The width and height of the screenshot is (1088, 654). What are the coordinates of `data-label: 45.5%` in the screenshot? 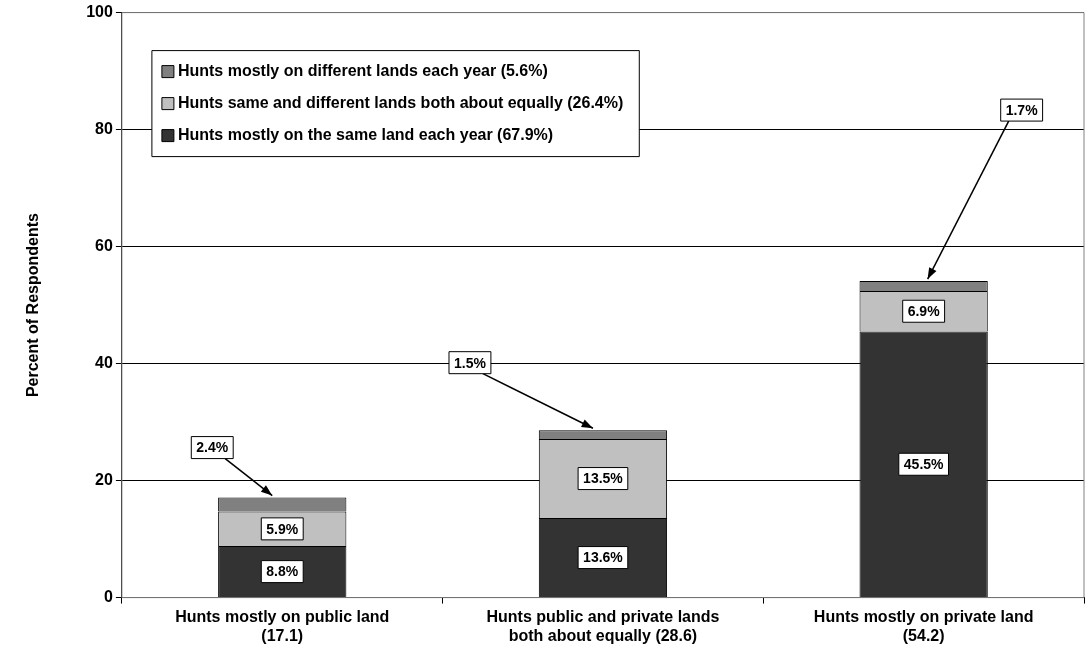 It's located at (924, 464).